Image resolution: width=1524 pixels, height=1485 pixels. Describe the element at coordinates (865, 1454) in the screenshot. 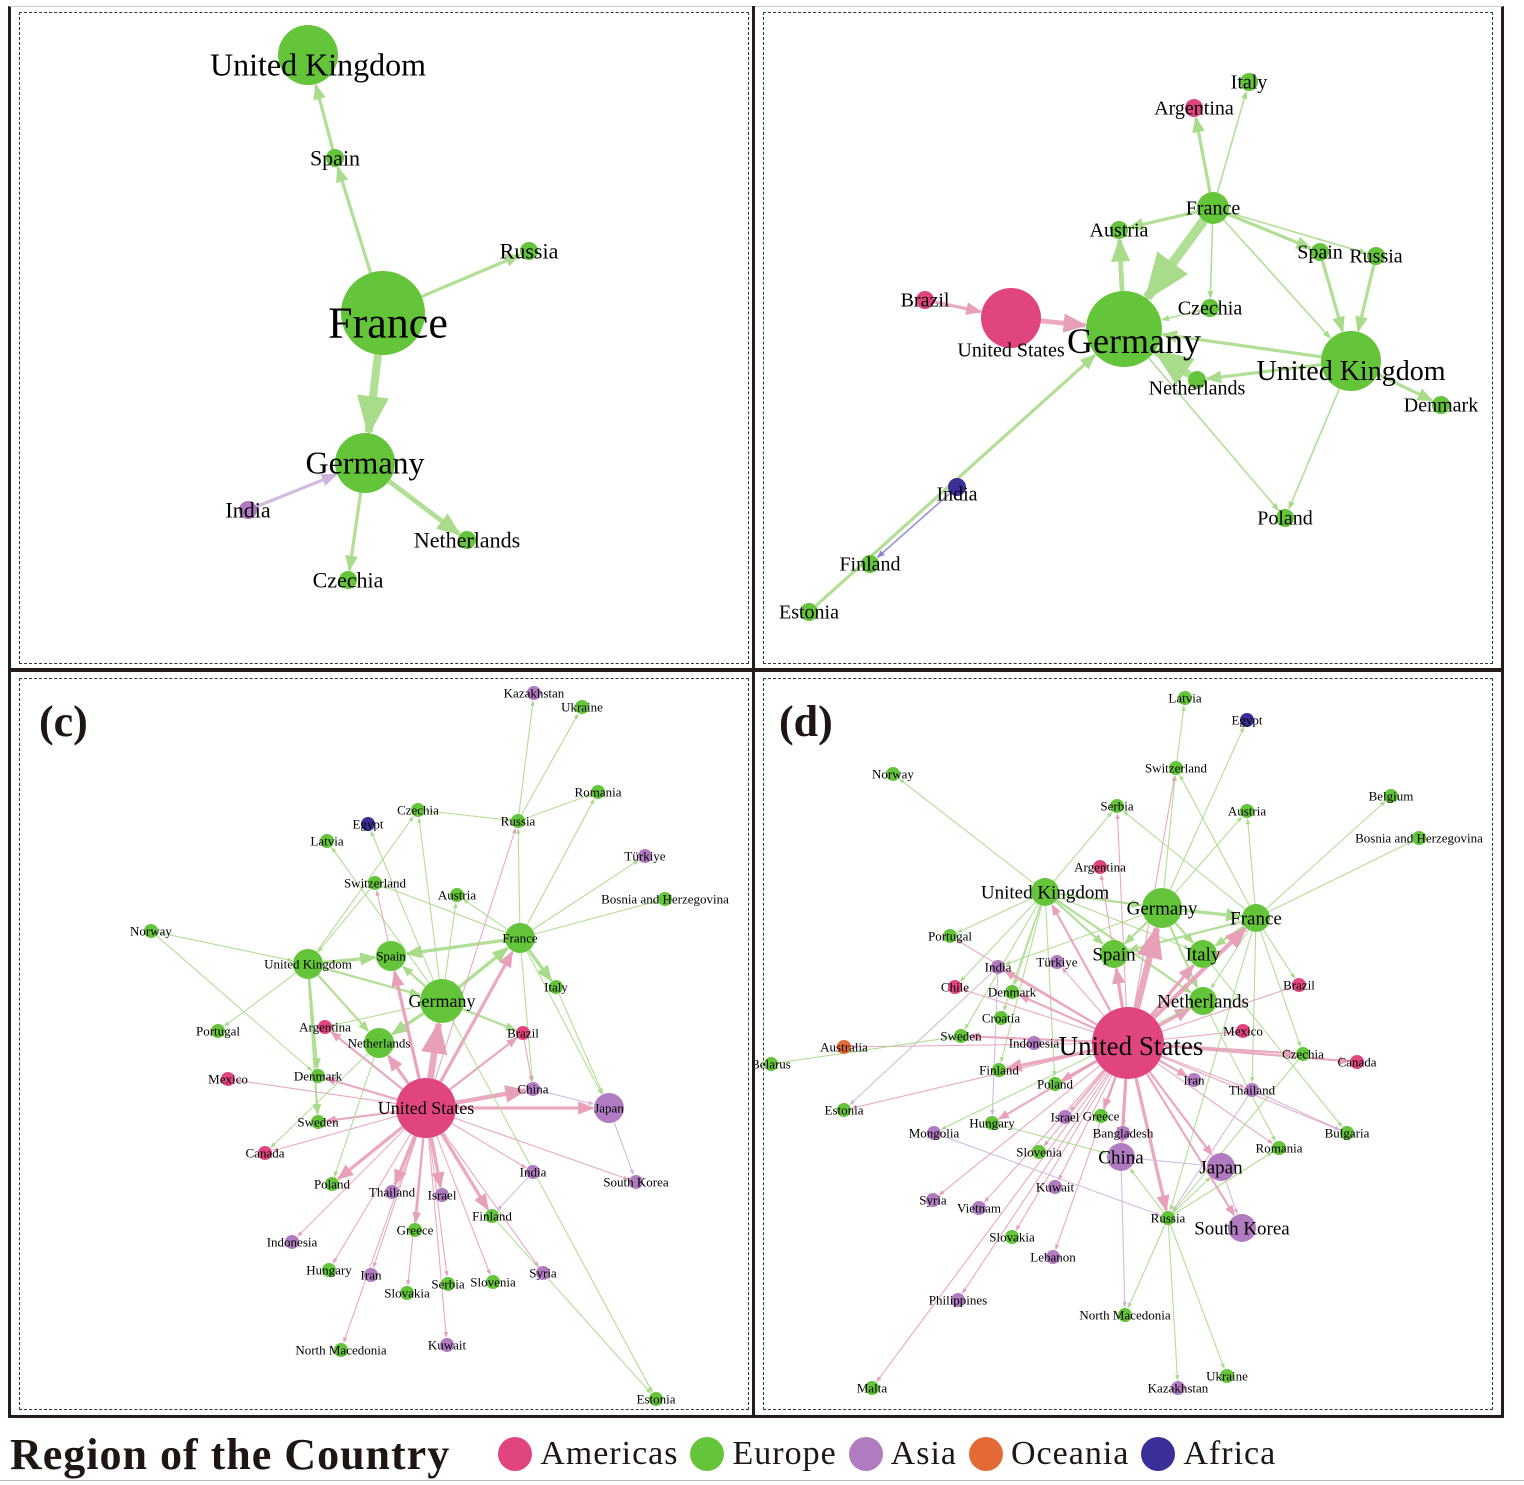

I see `asia-swatch-icon` at that location.